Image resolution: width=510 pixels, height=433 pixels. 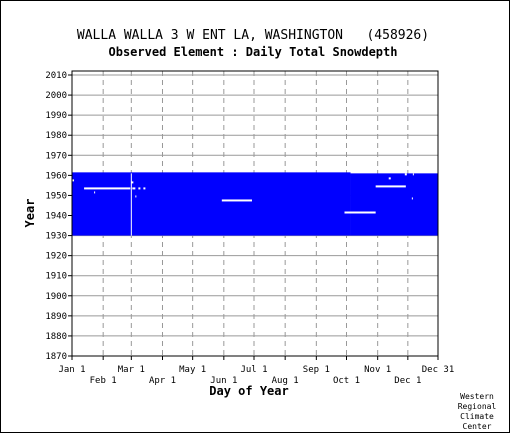 I want to click on y-tick-label: 1960, so click(x=56, y=176).